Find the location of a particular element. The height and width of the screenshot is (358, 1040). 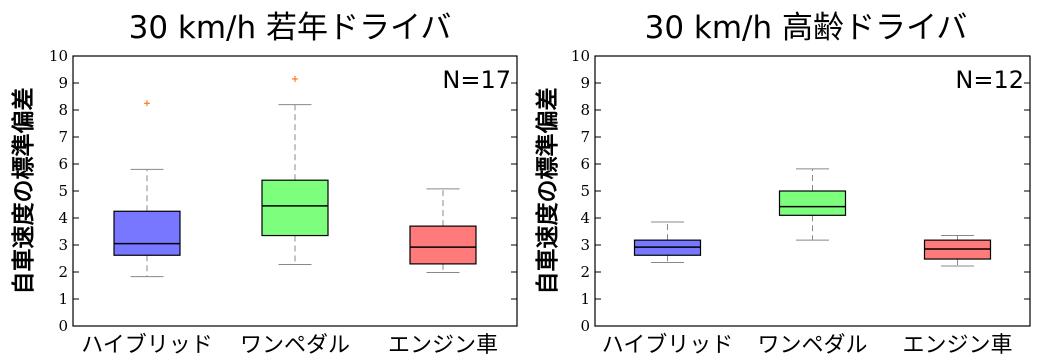

sample-size-label: N=12 is located at coordinates (989, 80).